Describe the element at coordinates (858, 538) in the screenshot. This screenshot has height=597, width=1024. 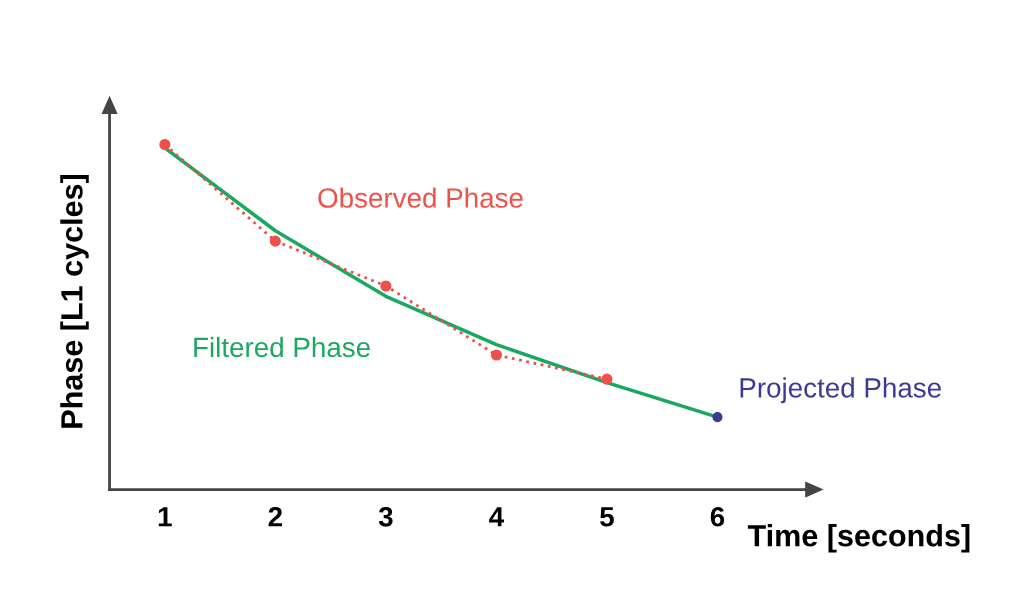
I see `x-axis-title: Time [seconds]` at that location.